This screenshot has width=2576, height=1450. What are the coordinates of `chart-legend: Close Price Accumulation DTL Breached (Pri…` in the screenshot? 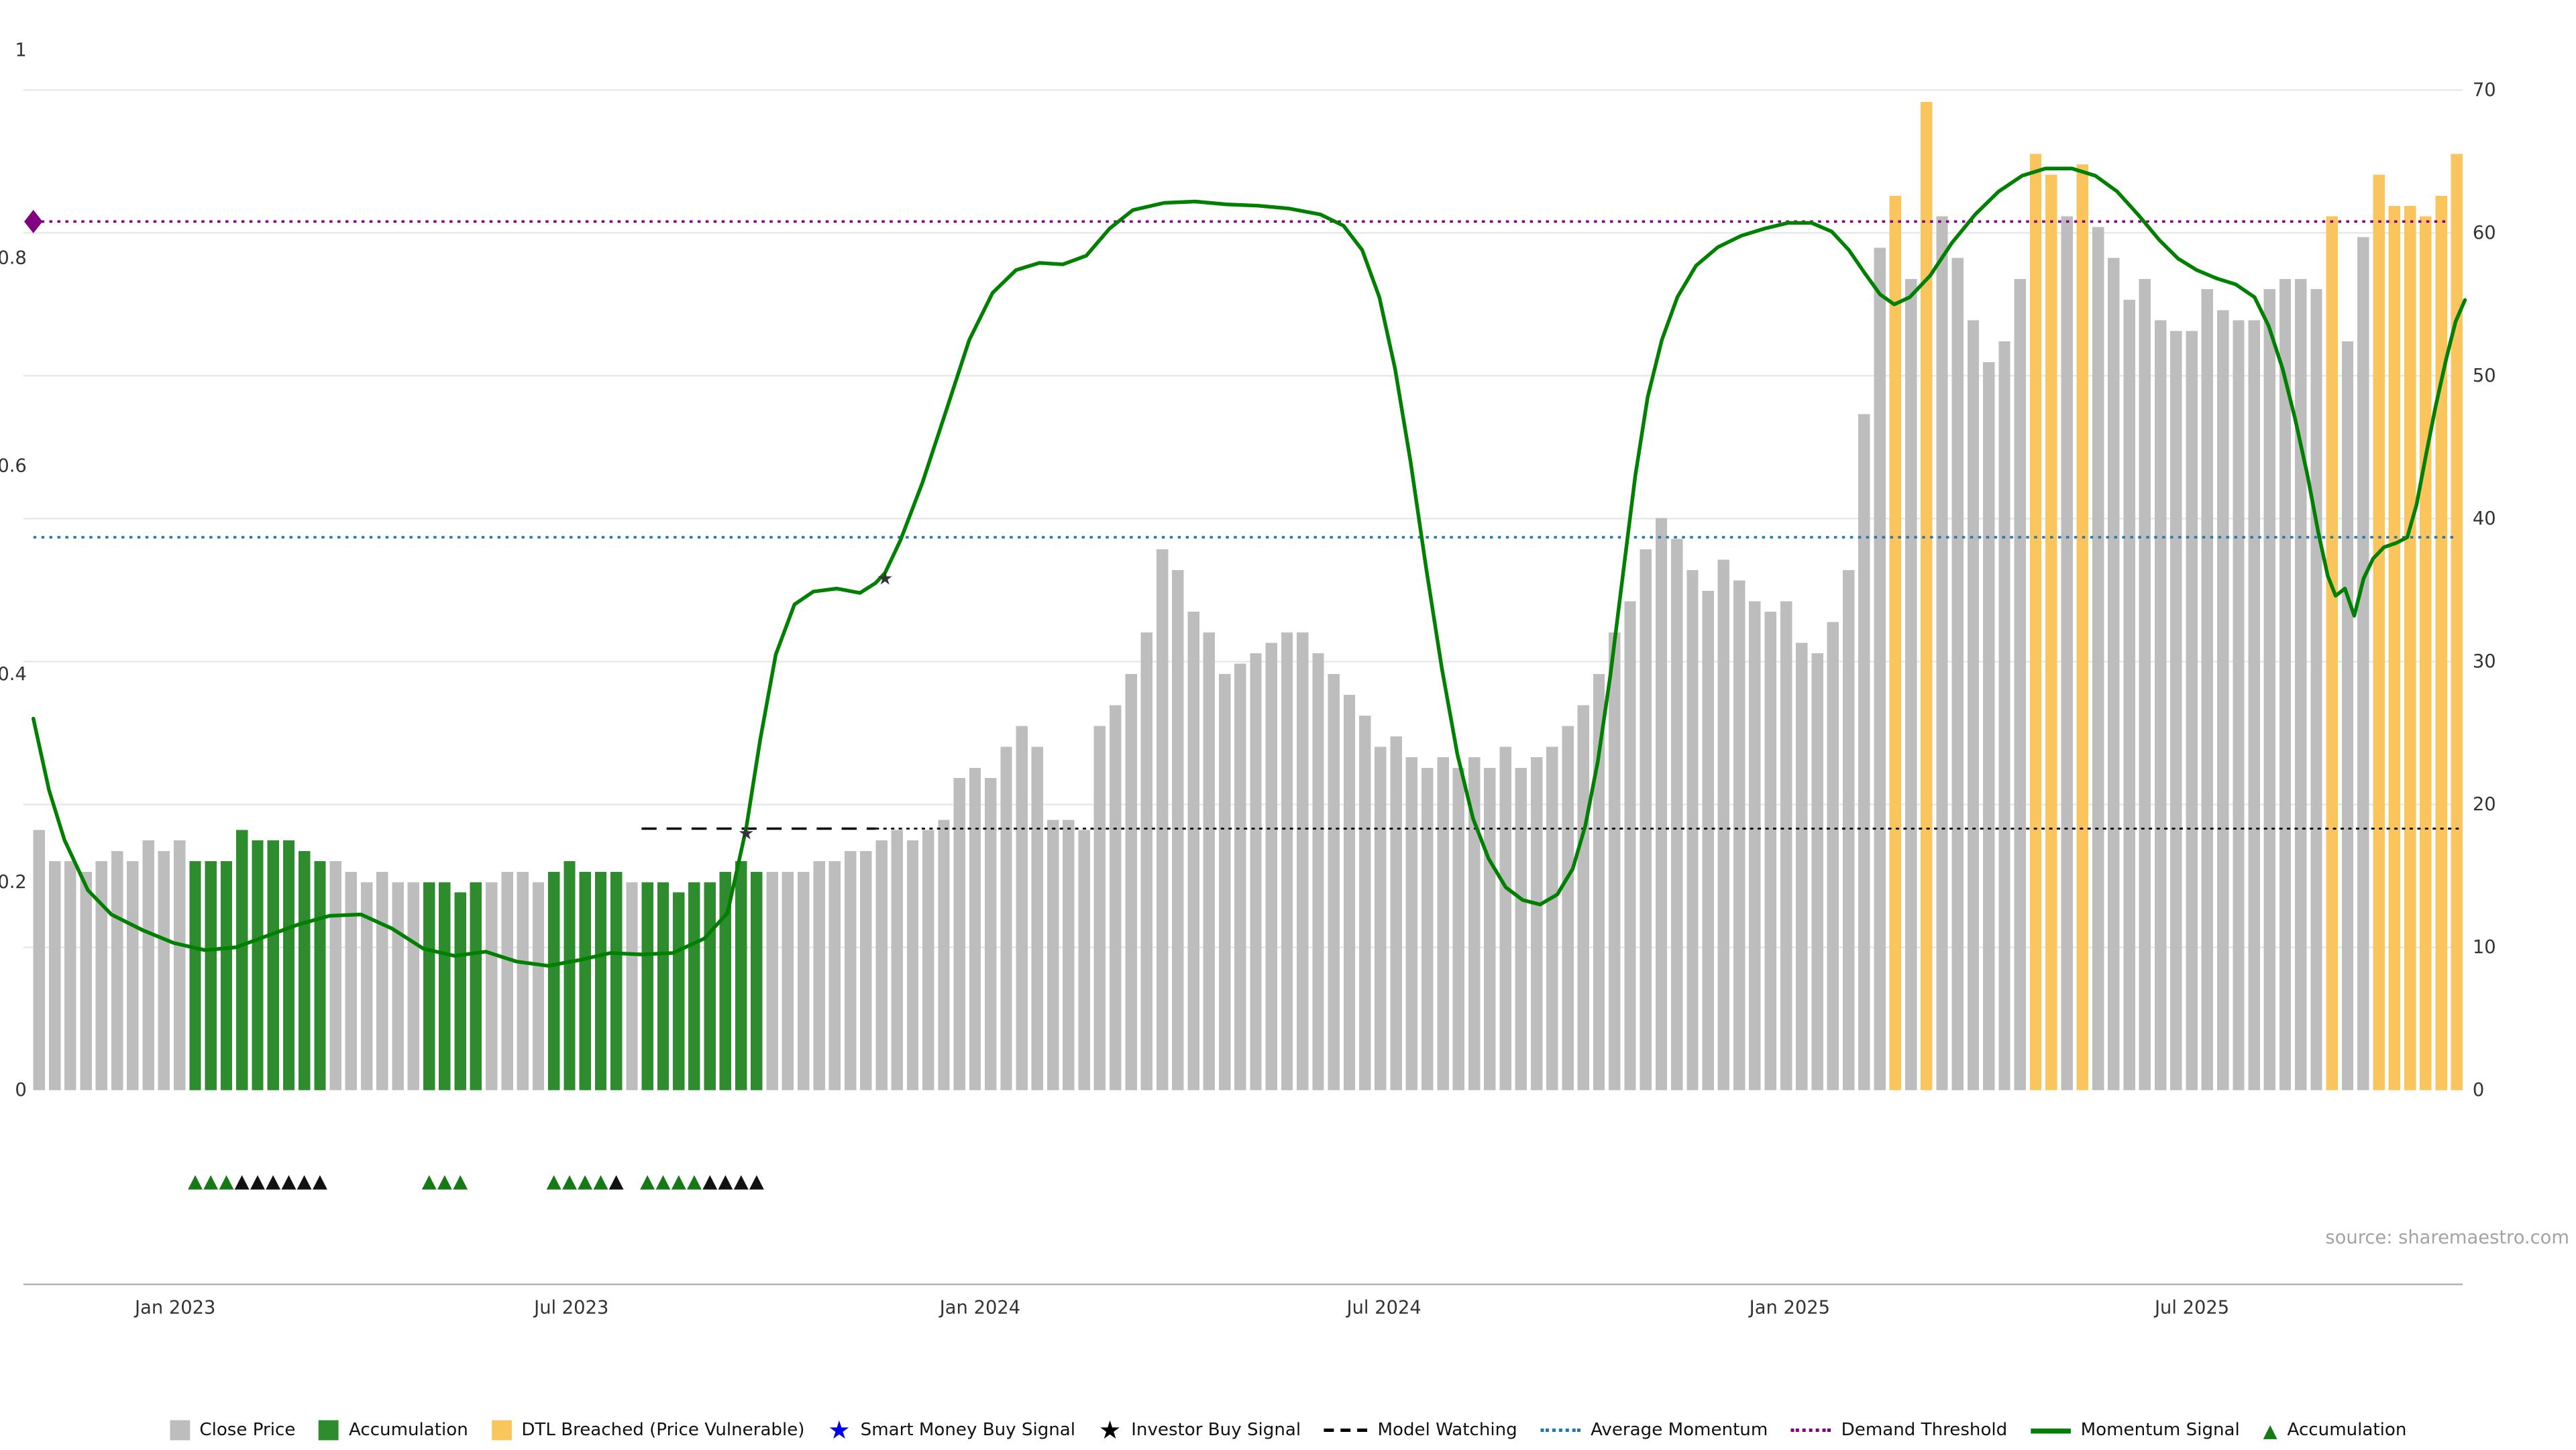 It's located at (1288, 1430).